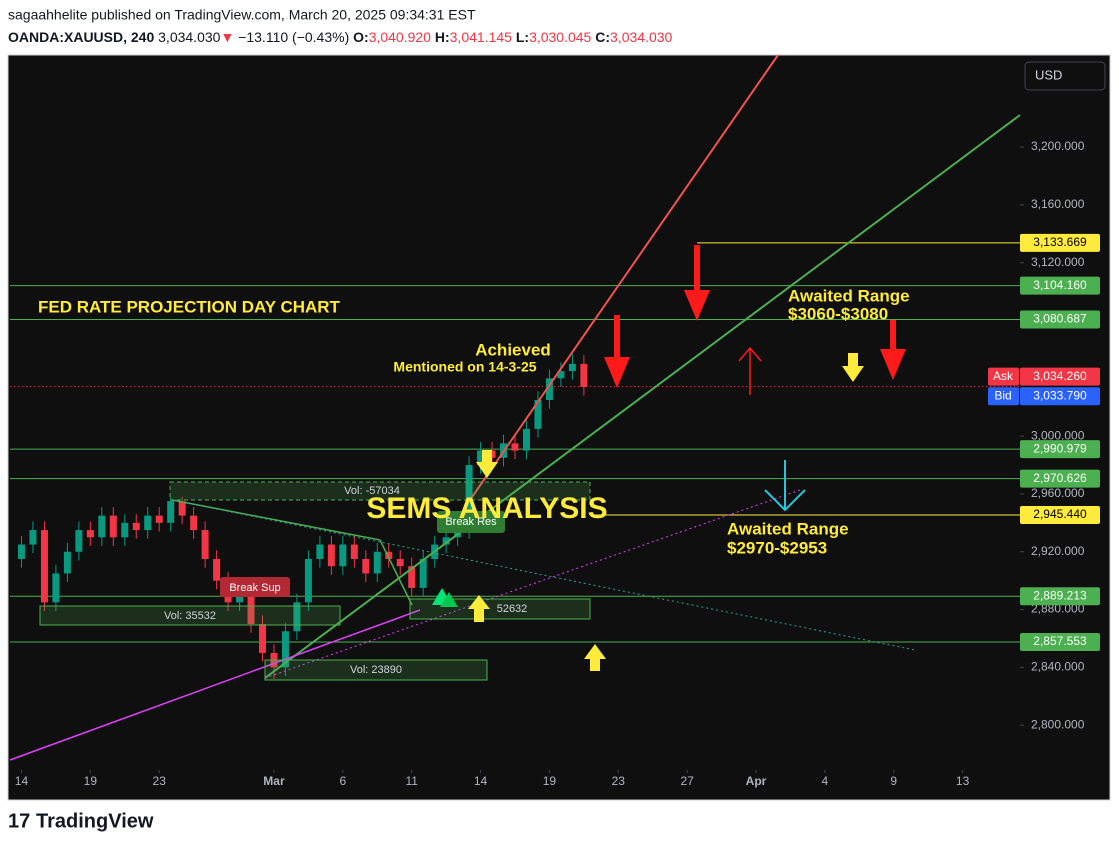 Image resolution: width=1119 pixels, height=851 pixels. Describe the element at coordinates (481, 37) in the screenshot. I see `ohlc-value: 3,041.145` at that location.